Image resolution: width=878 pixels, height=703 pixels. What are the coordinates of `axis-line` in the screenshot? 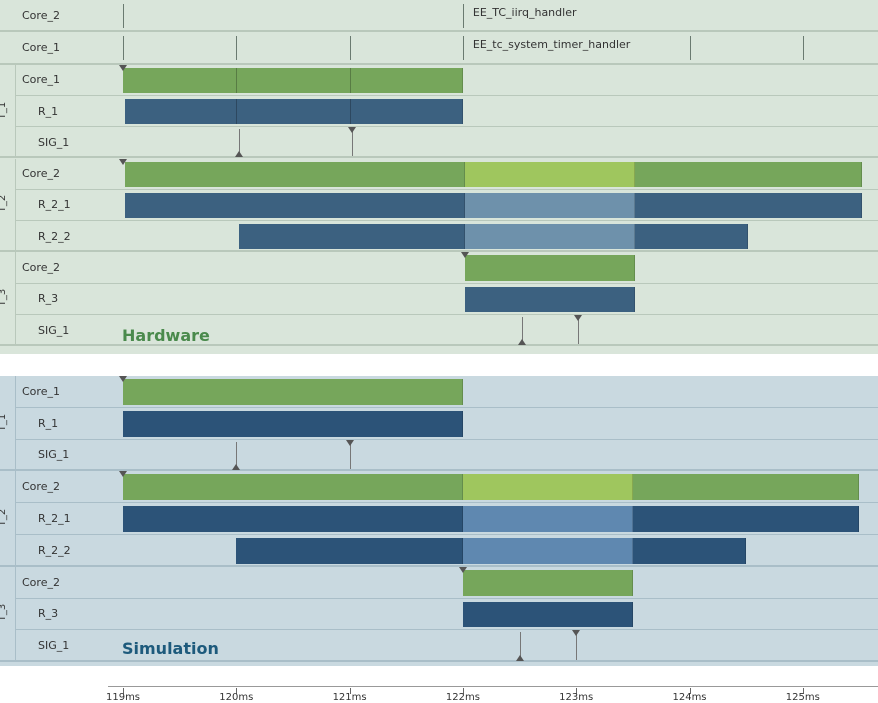 It's located at (493, 686).